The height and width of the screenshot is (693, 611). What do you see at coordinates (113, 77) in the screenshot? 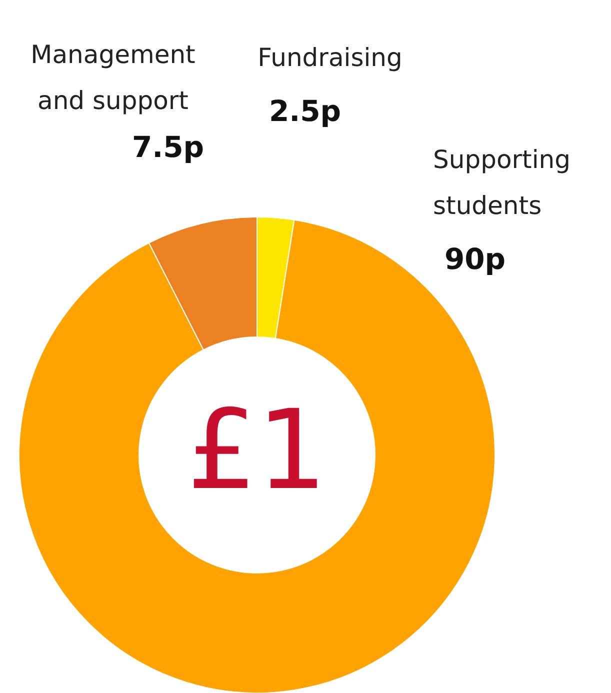
I see `slice-label: Management and support` at bounding box center [113, 77].